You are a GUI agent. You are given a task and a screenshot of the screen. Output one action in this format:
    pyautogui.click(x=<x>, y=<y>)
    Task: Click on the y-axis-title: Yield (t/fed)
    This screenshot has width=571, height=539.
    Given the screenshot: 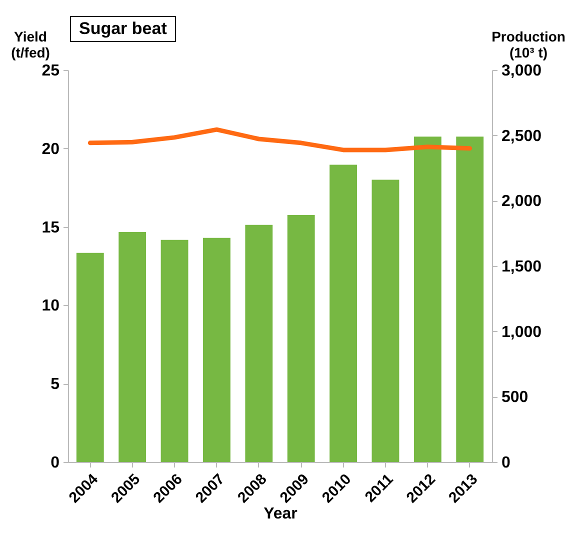 What is the action you would take?
    pyautogui.click(x=30, y=44)
    